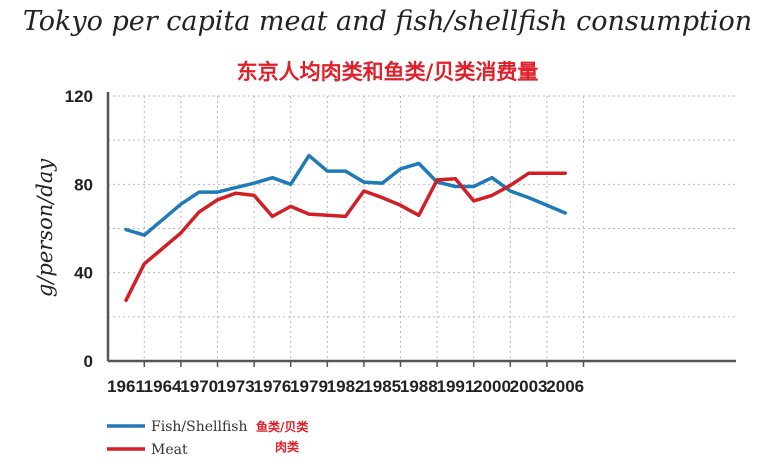  Describe the element at coordinates (287, 446) in the screenshot. I see `legend-label-cn: 肉类` at that location.